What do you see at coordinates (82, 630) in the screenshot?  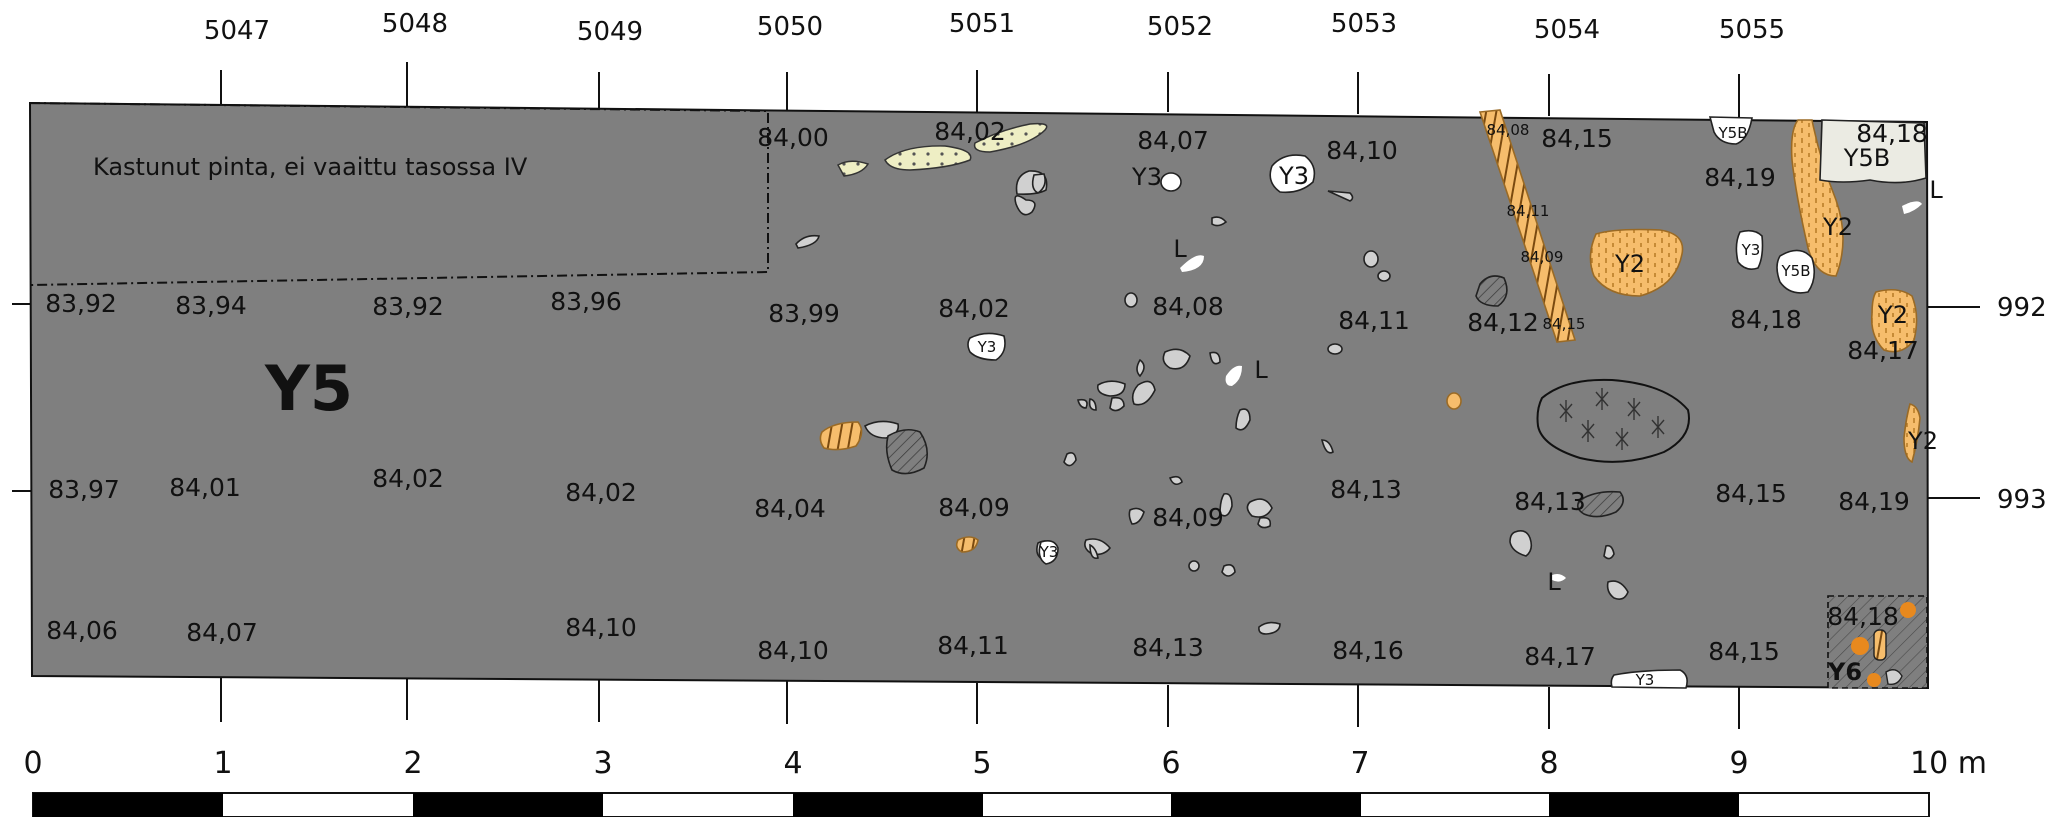 I see `elevation-value: 84,06` at bounding box center [82, 630].